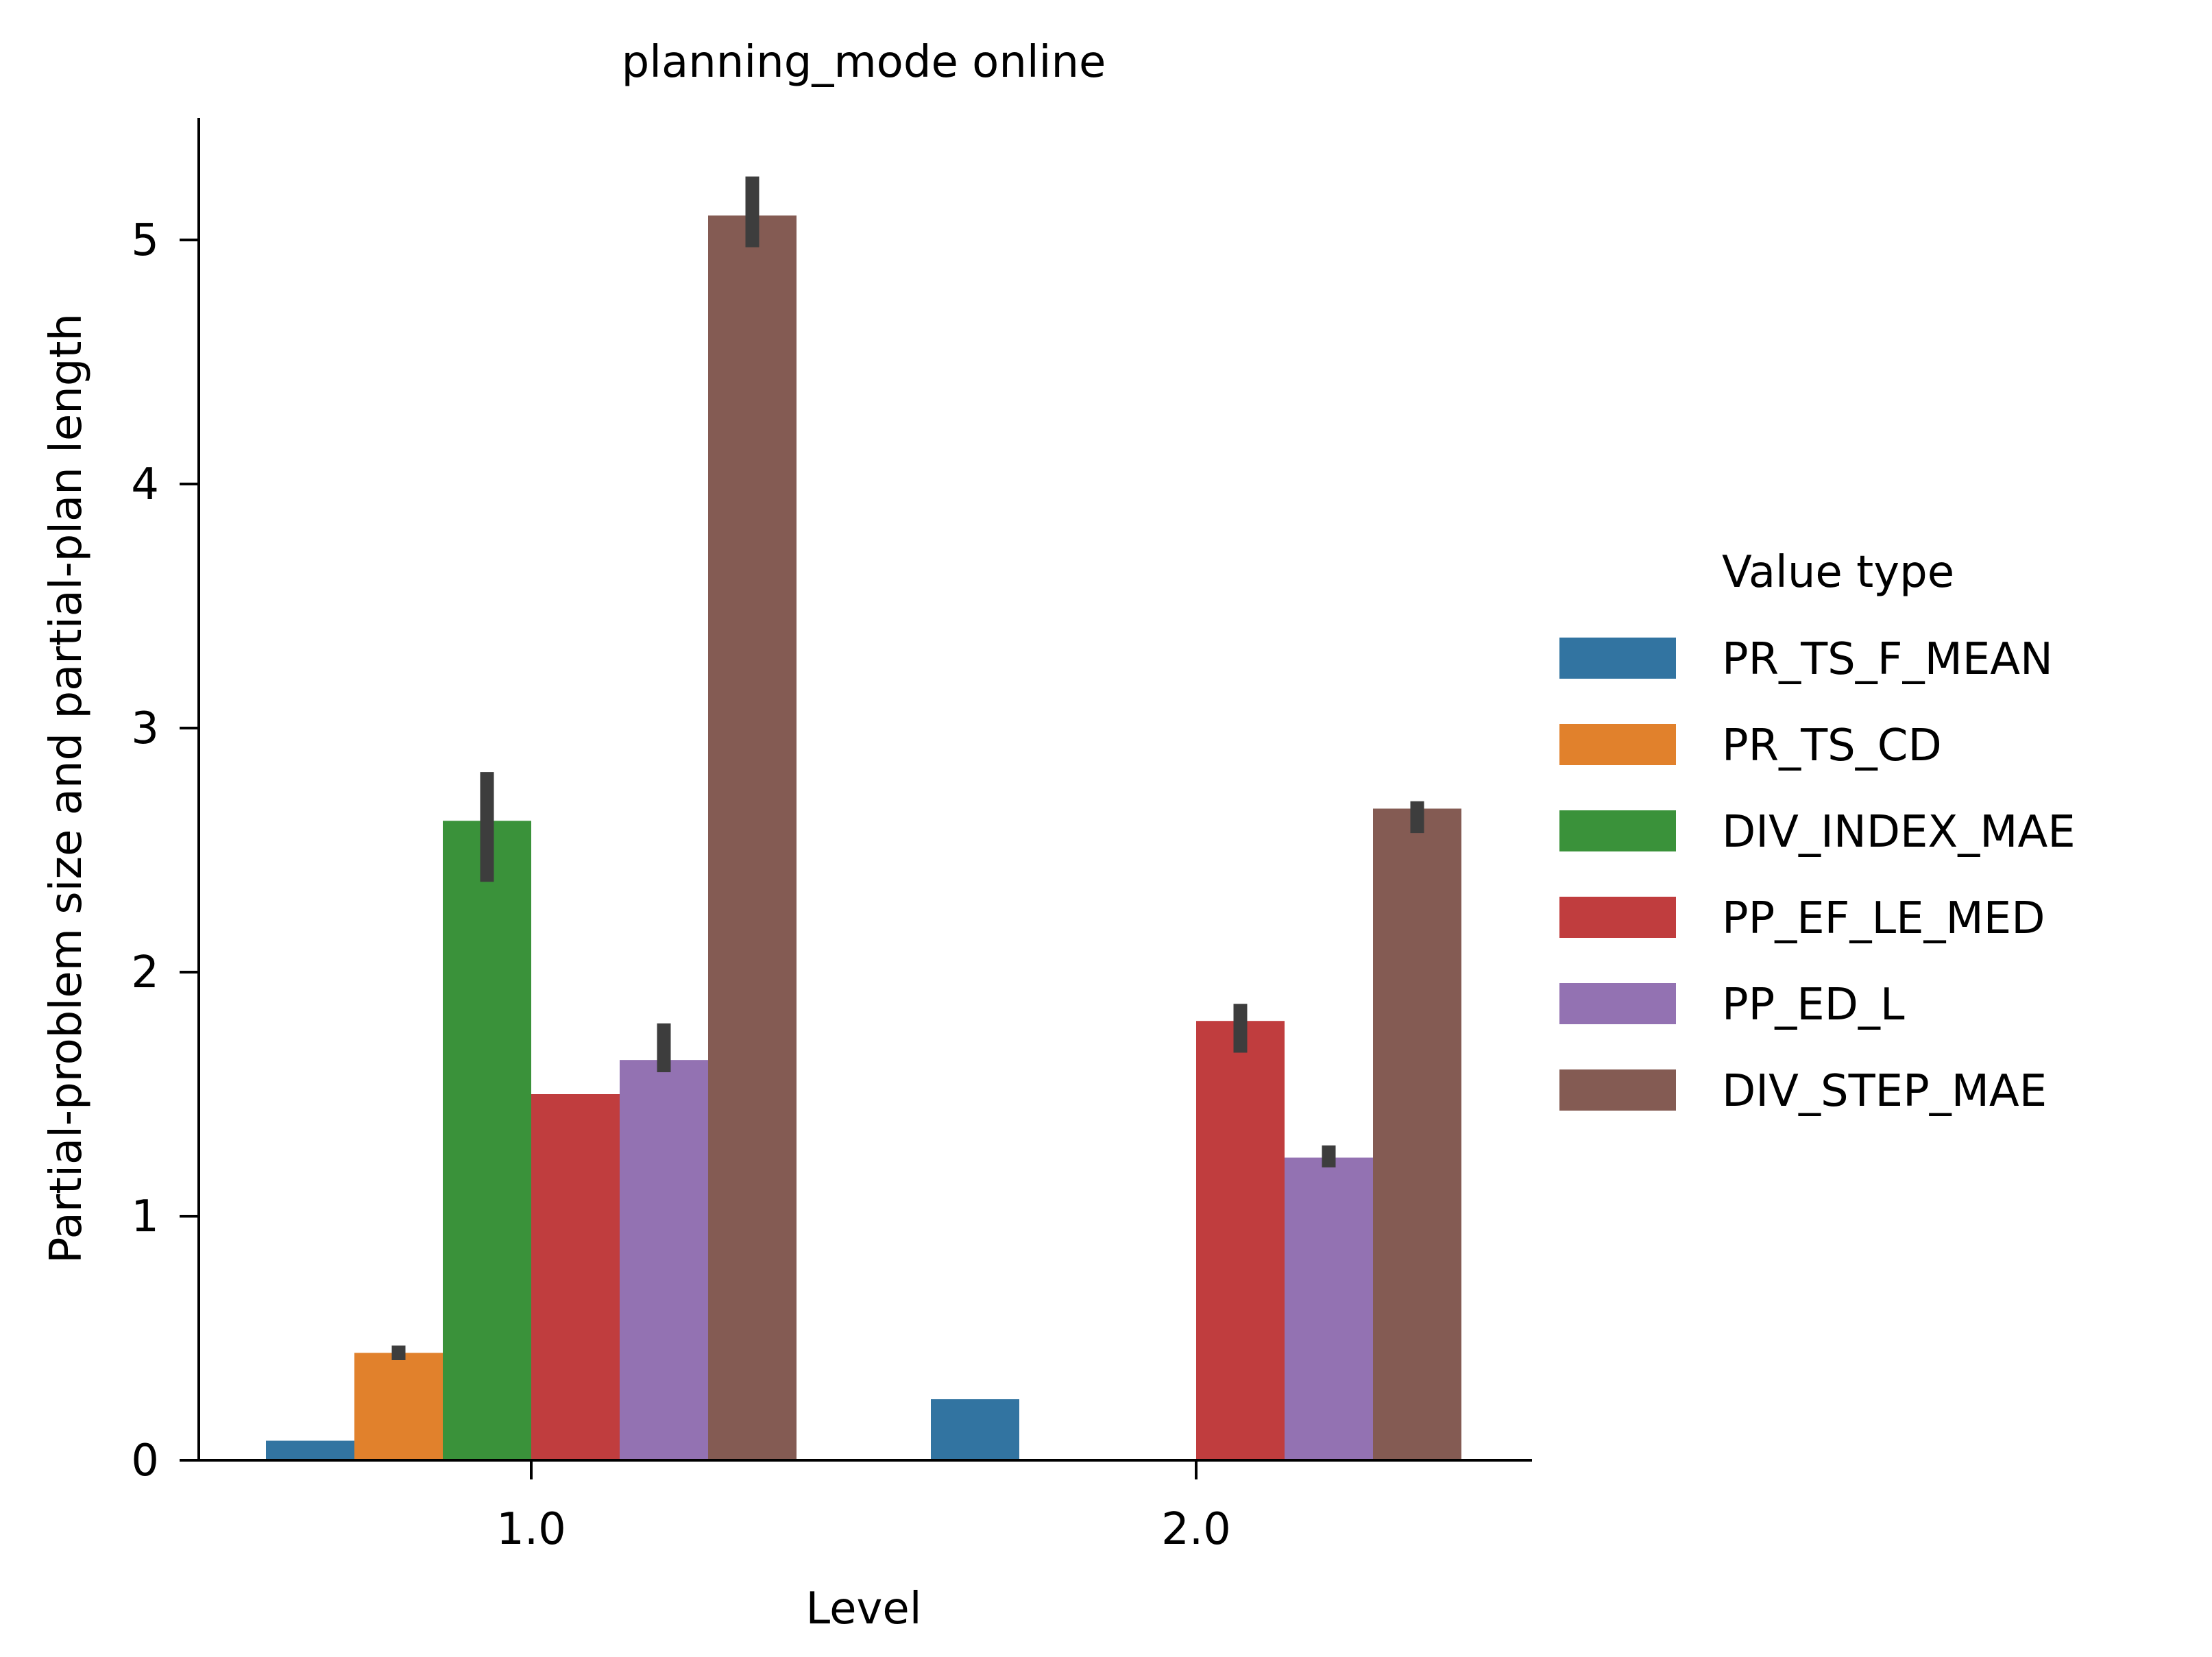  I want to click on legend-label: PP_ED_L, so click(1813, 1005).